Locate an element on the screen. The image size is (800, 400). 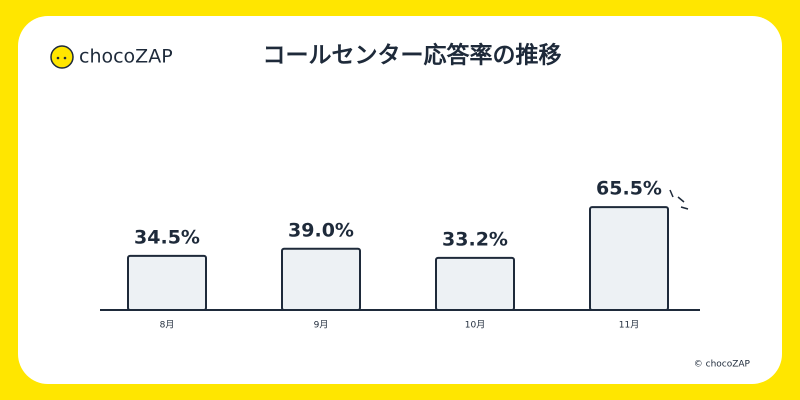
value-label: 33.2% is located at coordinates (475, 239).